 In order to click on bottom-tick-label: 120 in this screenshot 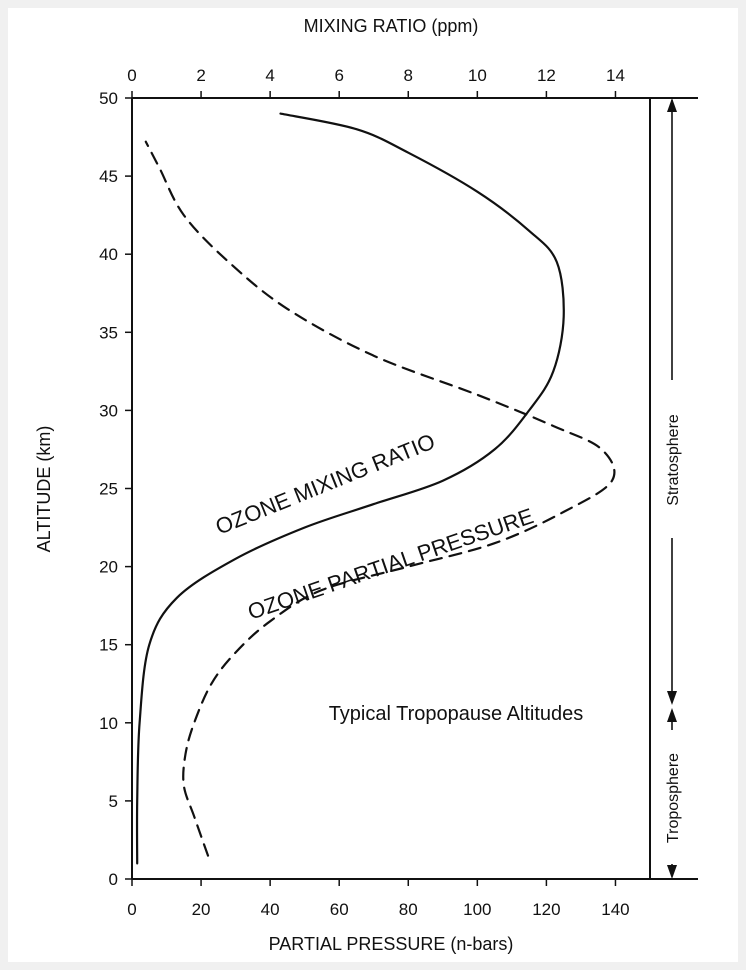, I will do `click(546, 909)`.